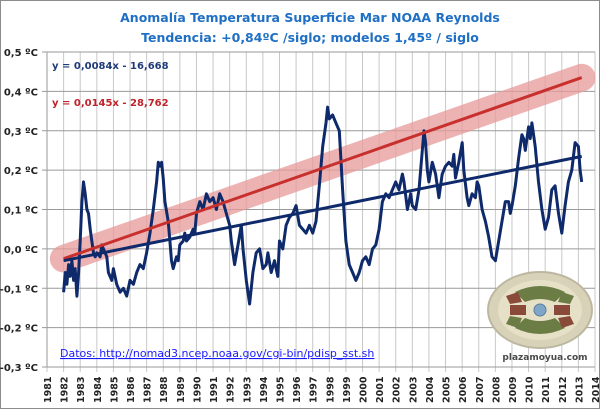 The height and width of the screenshot is (409, 600). What do you see at coordinates (430, 389) in the screenshot?
I see `x-tick-label: 2004` at bounding box center [430, 389].